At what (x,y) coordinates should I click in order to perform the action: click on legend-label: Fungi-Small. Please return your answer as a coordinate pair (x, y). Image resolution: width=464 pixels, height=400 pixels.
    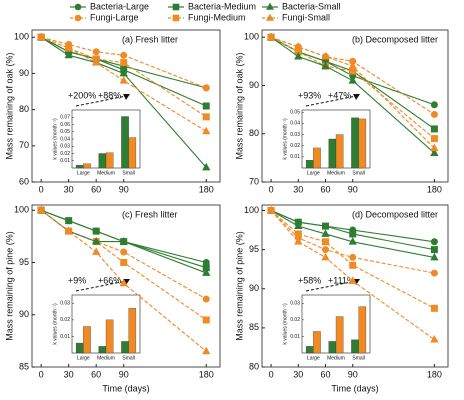
    Looking at the image, I should click on (306, 17).